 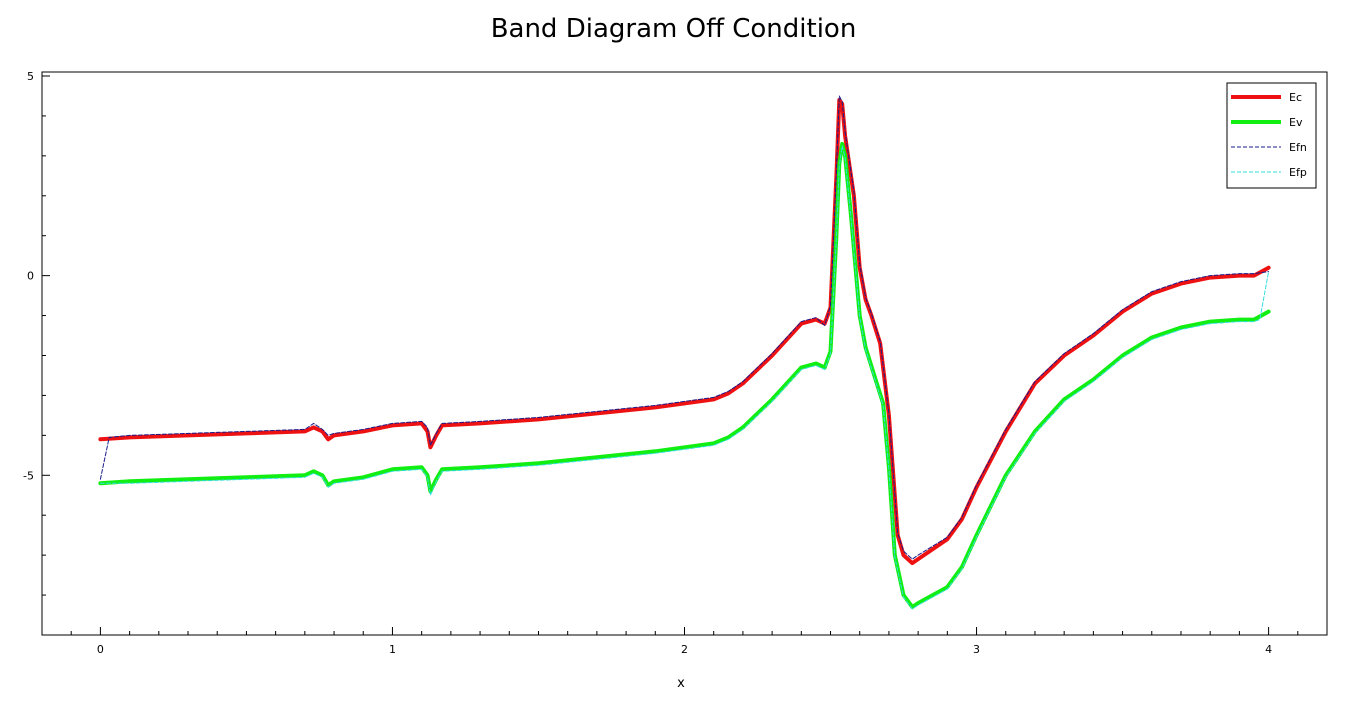 What do you see at coordinates (684, 649) in the screenshot?
I see `x-tick-label: 2` at bounding box center [684, 649].